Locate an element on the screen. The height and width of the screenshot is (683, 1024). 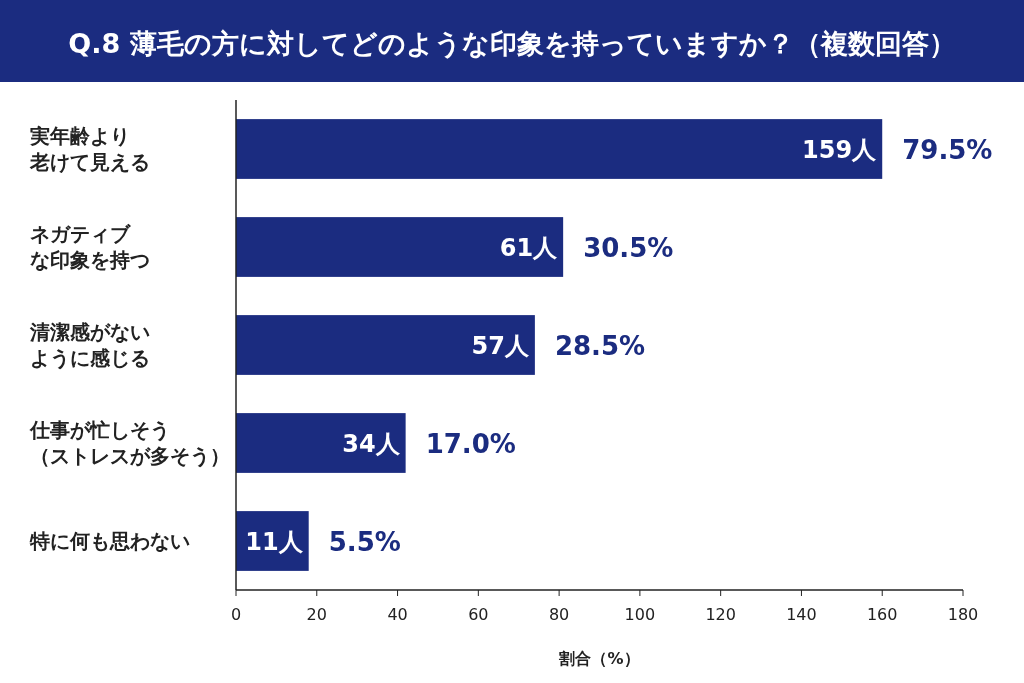
x-tick-label: 180 is located at coordinates (963, 614).